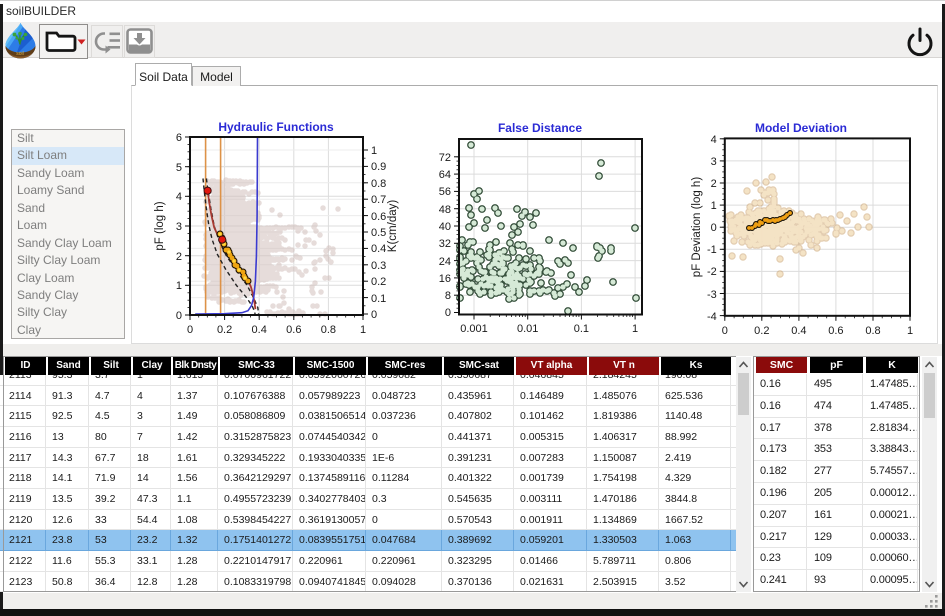 This screenshot has height=616, width=945. What do you see at coordinates (179, 168) in the screenshot?
I see `svg-text: 5` at bounding box center [179, 168].